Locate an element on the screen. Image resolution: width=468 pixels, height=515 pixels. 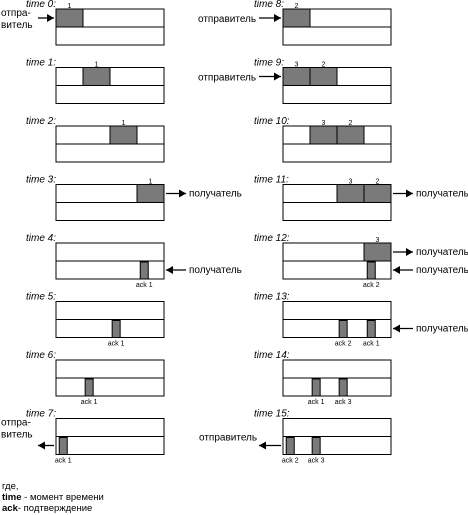
time-label: time 2: is located at coordinates (41, 121).